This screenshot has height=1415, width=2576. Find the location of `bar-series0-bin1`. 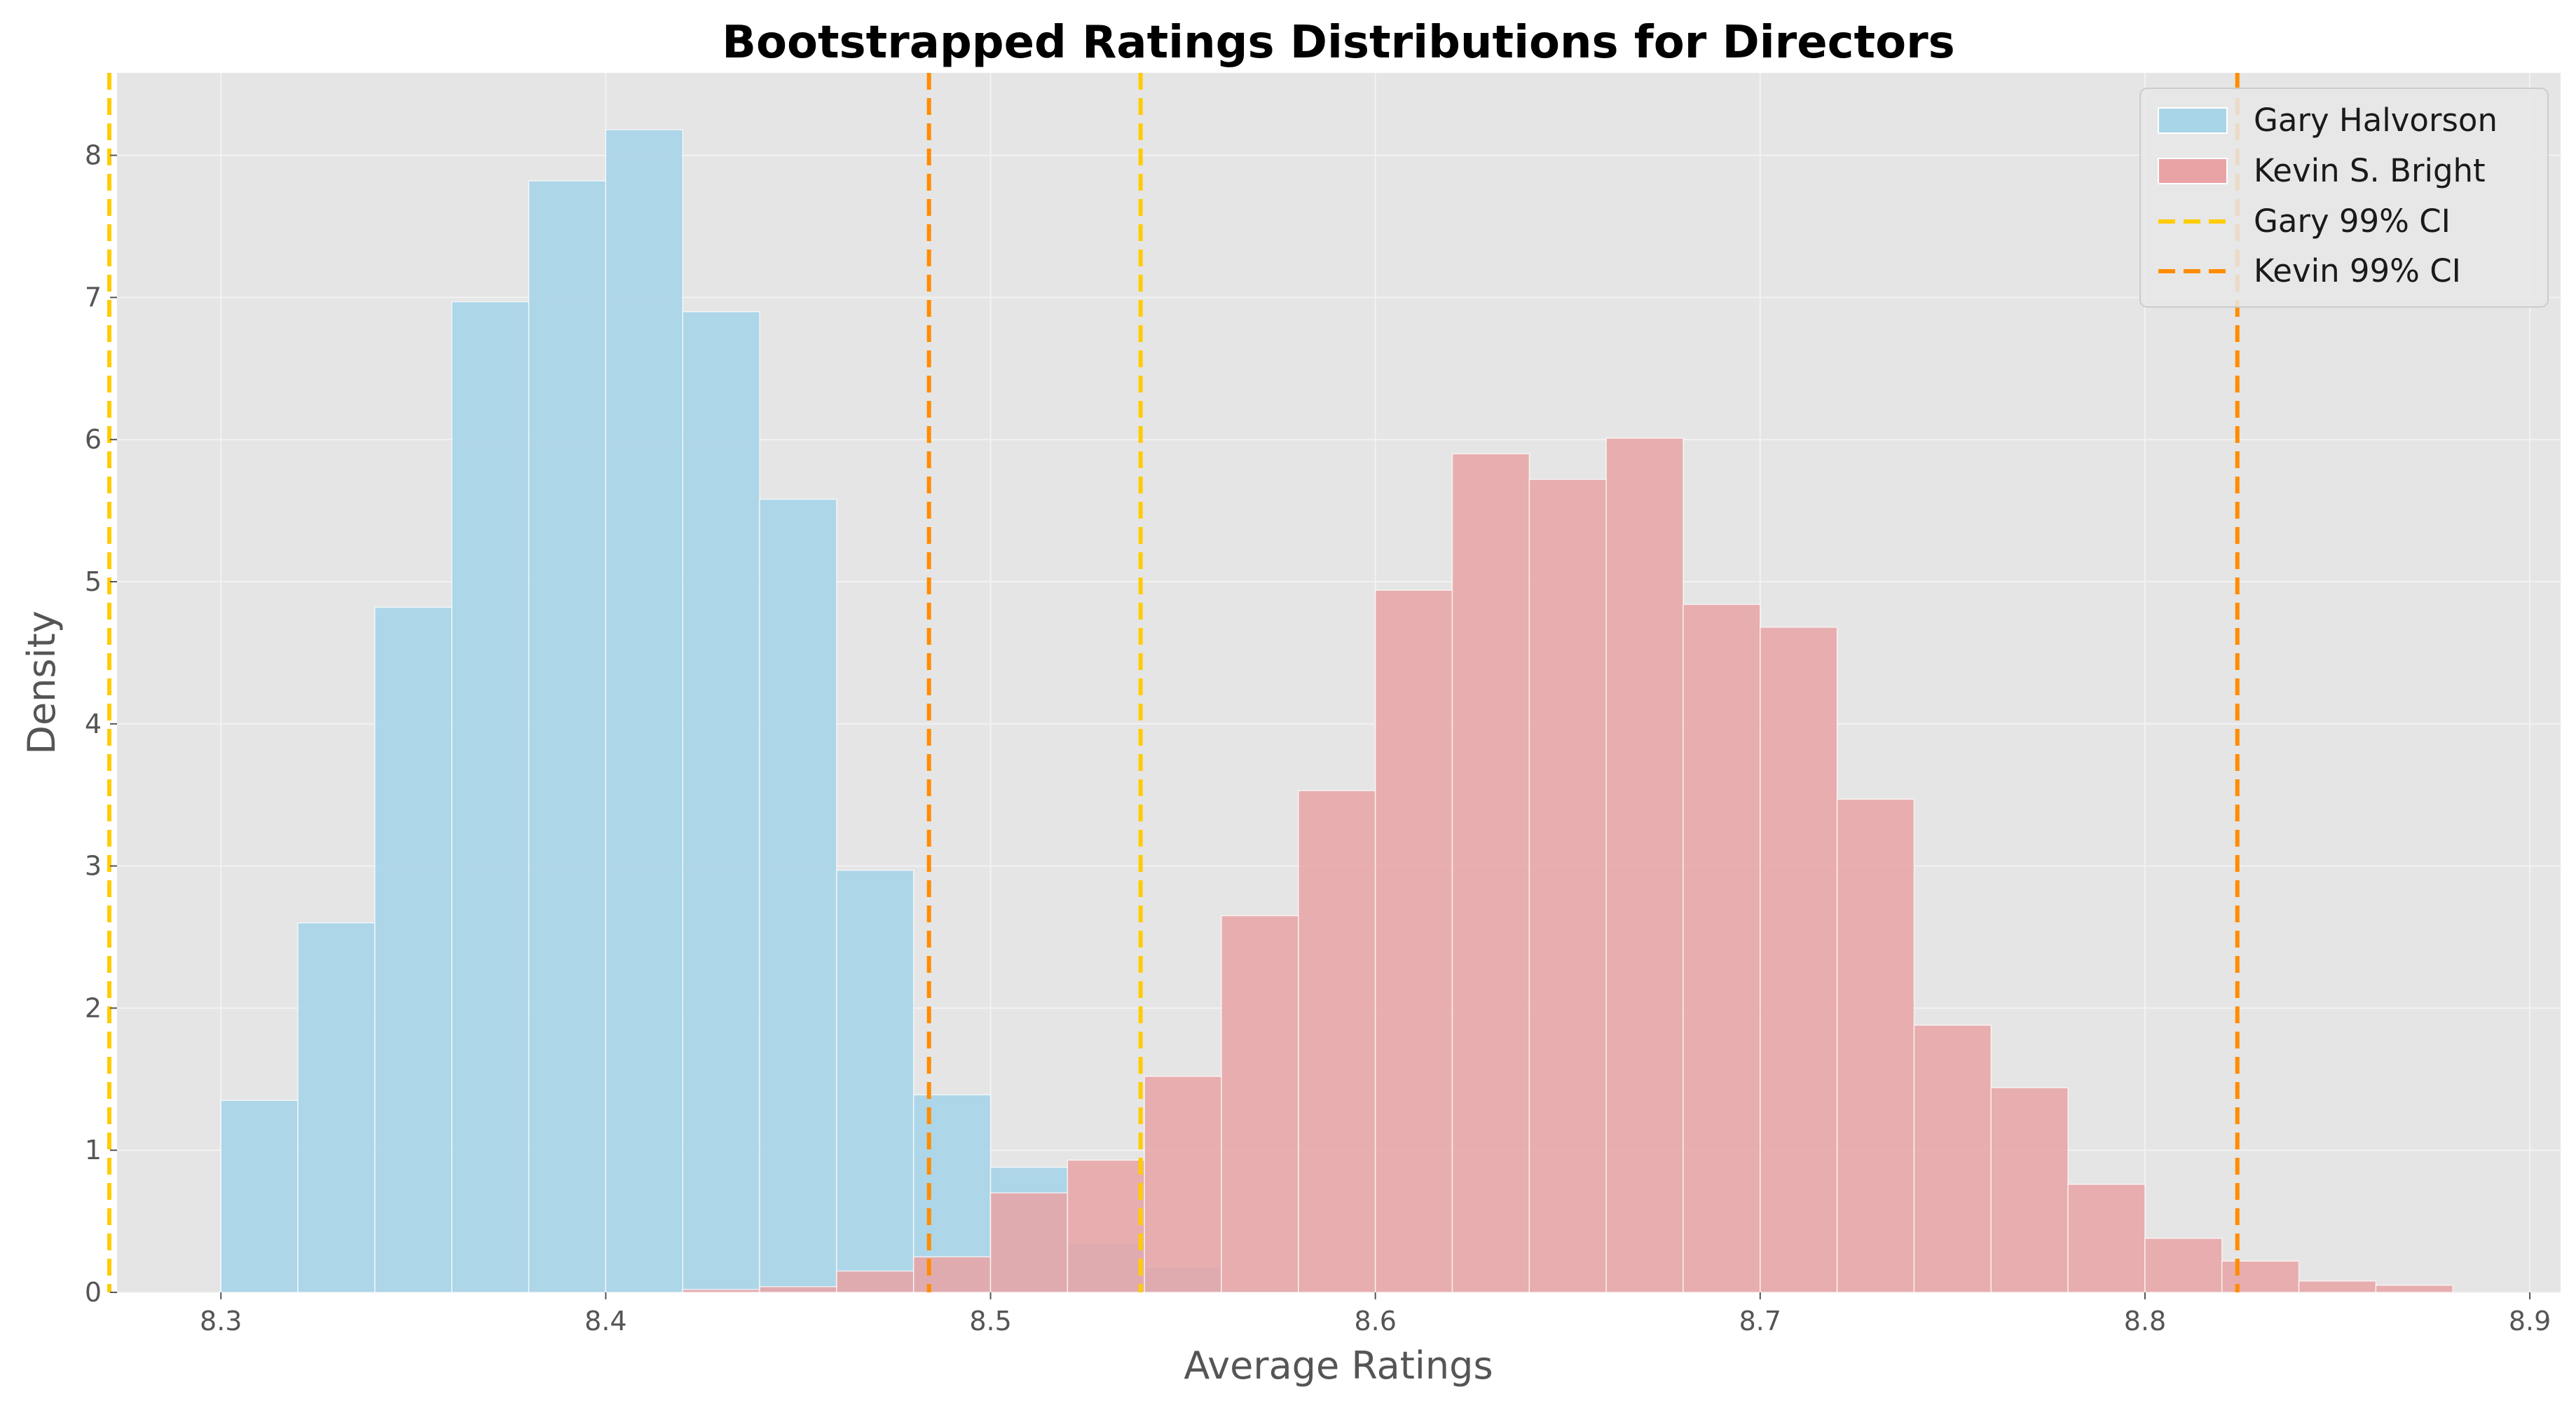

bar-series0-bin1 is located at coordinates (336, 1107).